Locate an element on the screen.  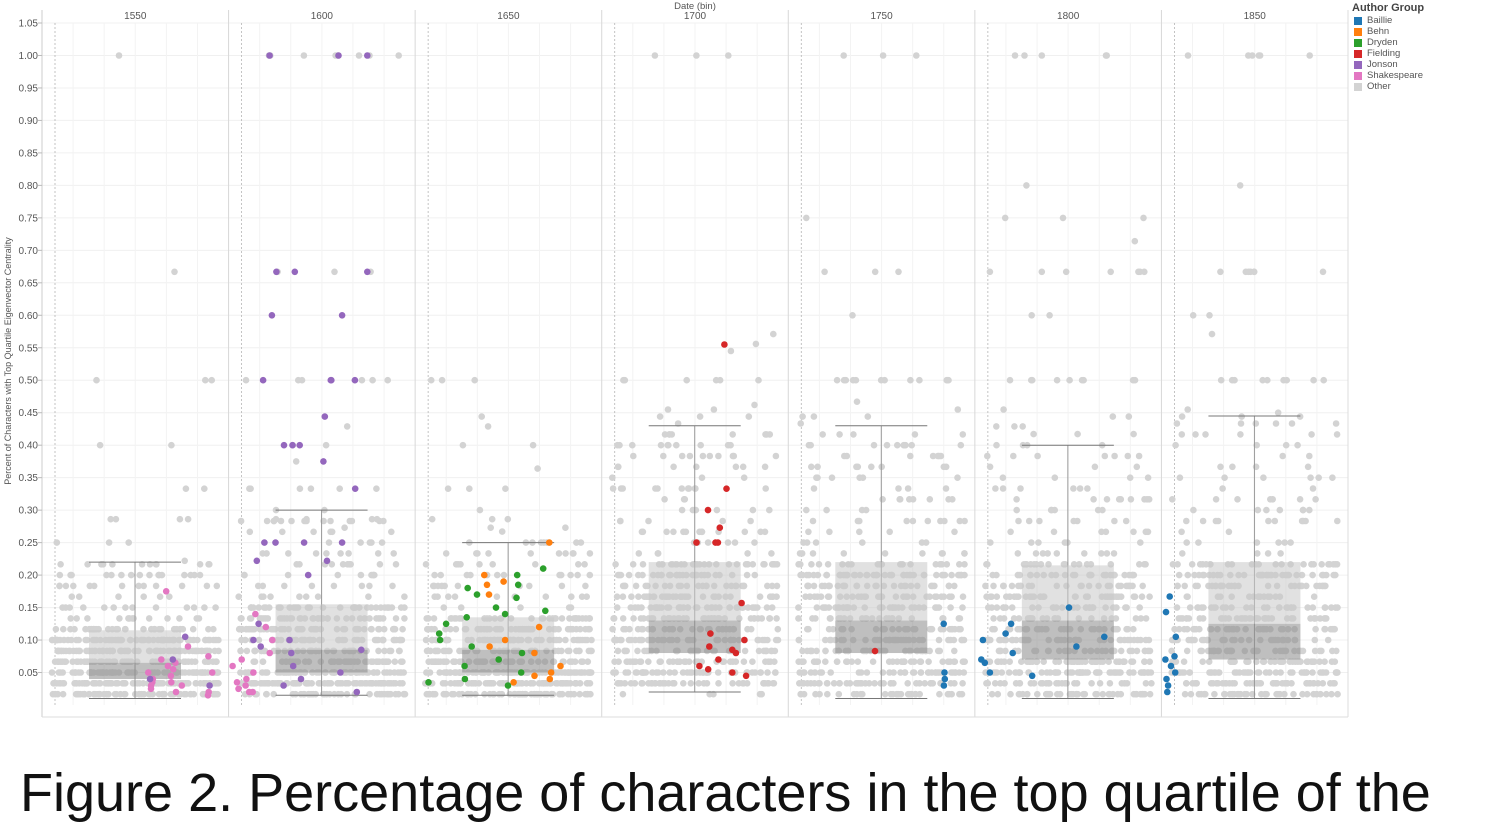
highlight-point-shakespeare is located at coordinates (255, 614).